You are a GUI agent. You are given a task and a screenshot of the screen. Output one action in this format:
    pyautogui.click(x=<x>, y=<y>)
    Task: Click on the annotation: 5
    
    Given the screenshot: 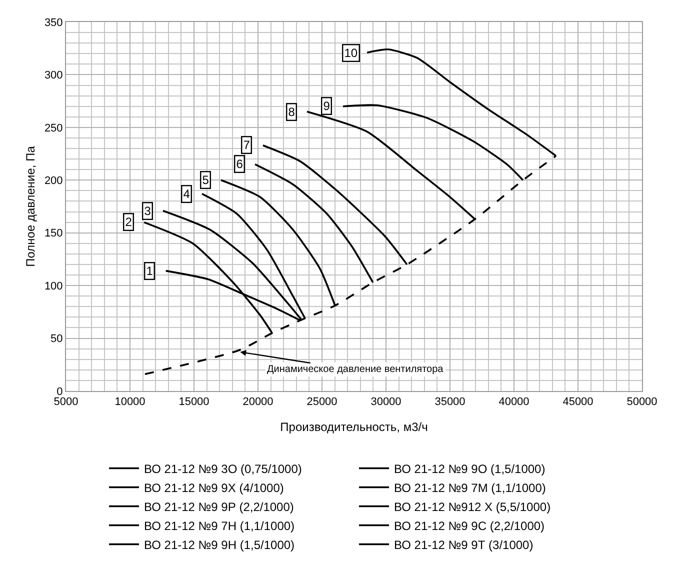 What is the action you would take?
    pyautogui.click(x=206, y=180)
    